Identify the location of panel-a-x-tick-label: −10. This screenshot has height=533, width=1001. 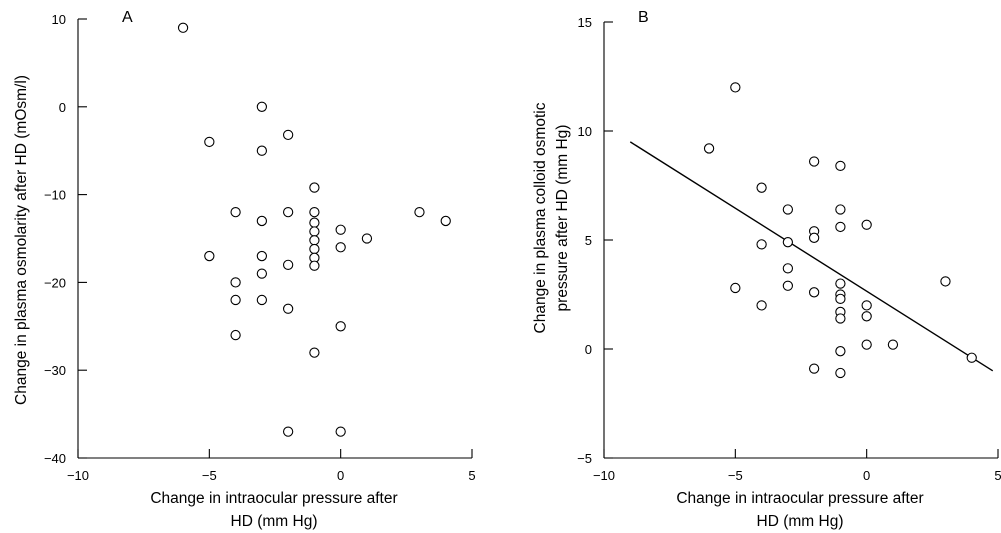
(78, 475).